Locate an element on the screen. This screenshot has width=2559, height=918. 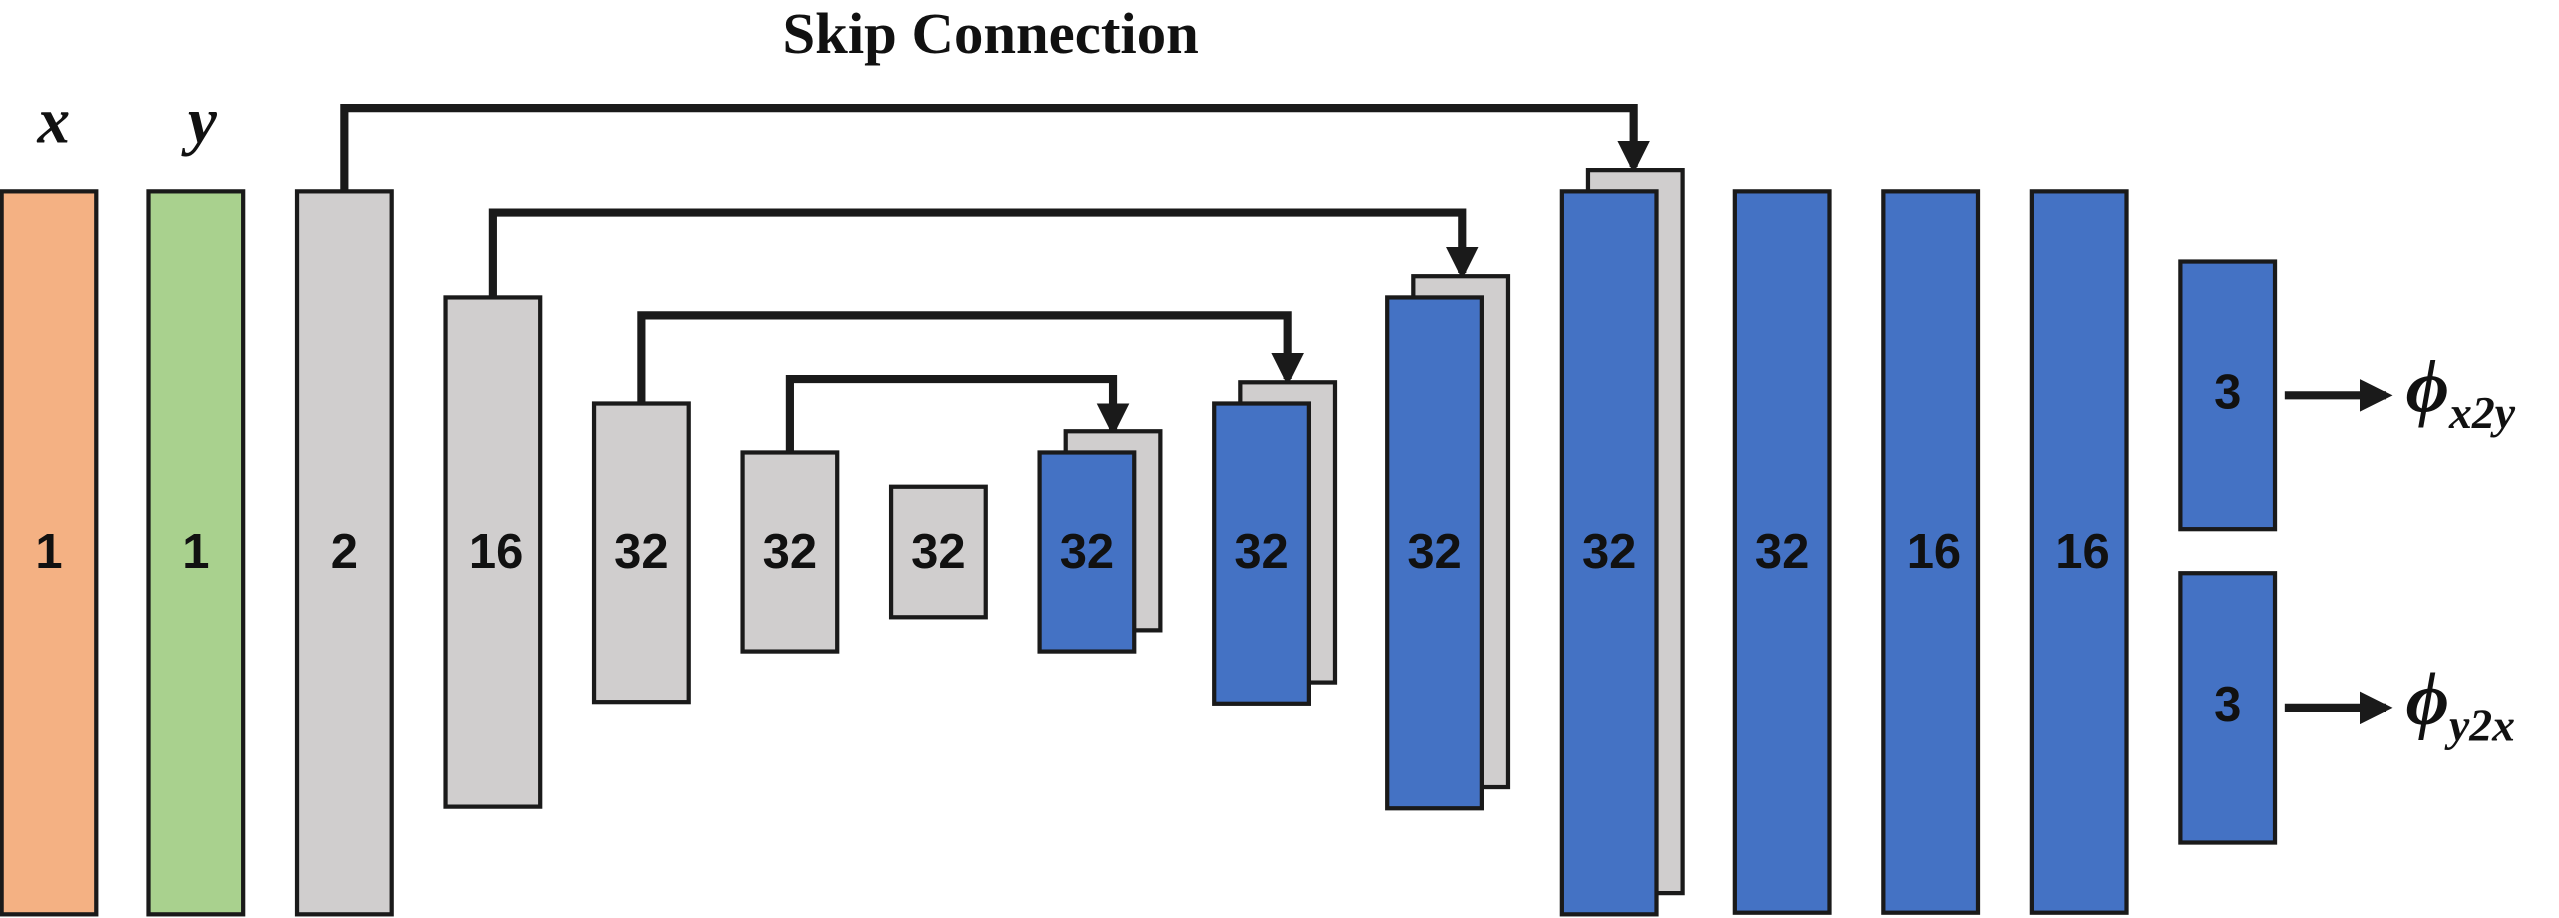
output-name: ϕx2y is located at coordinates (2461, 392).